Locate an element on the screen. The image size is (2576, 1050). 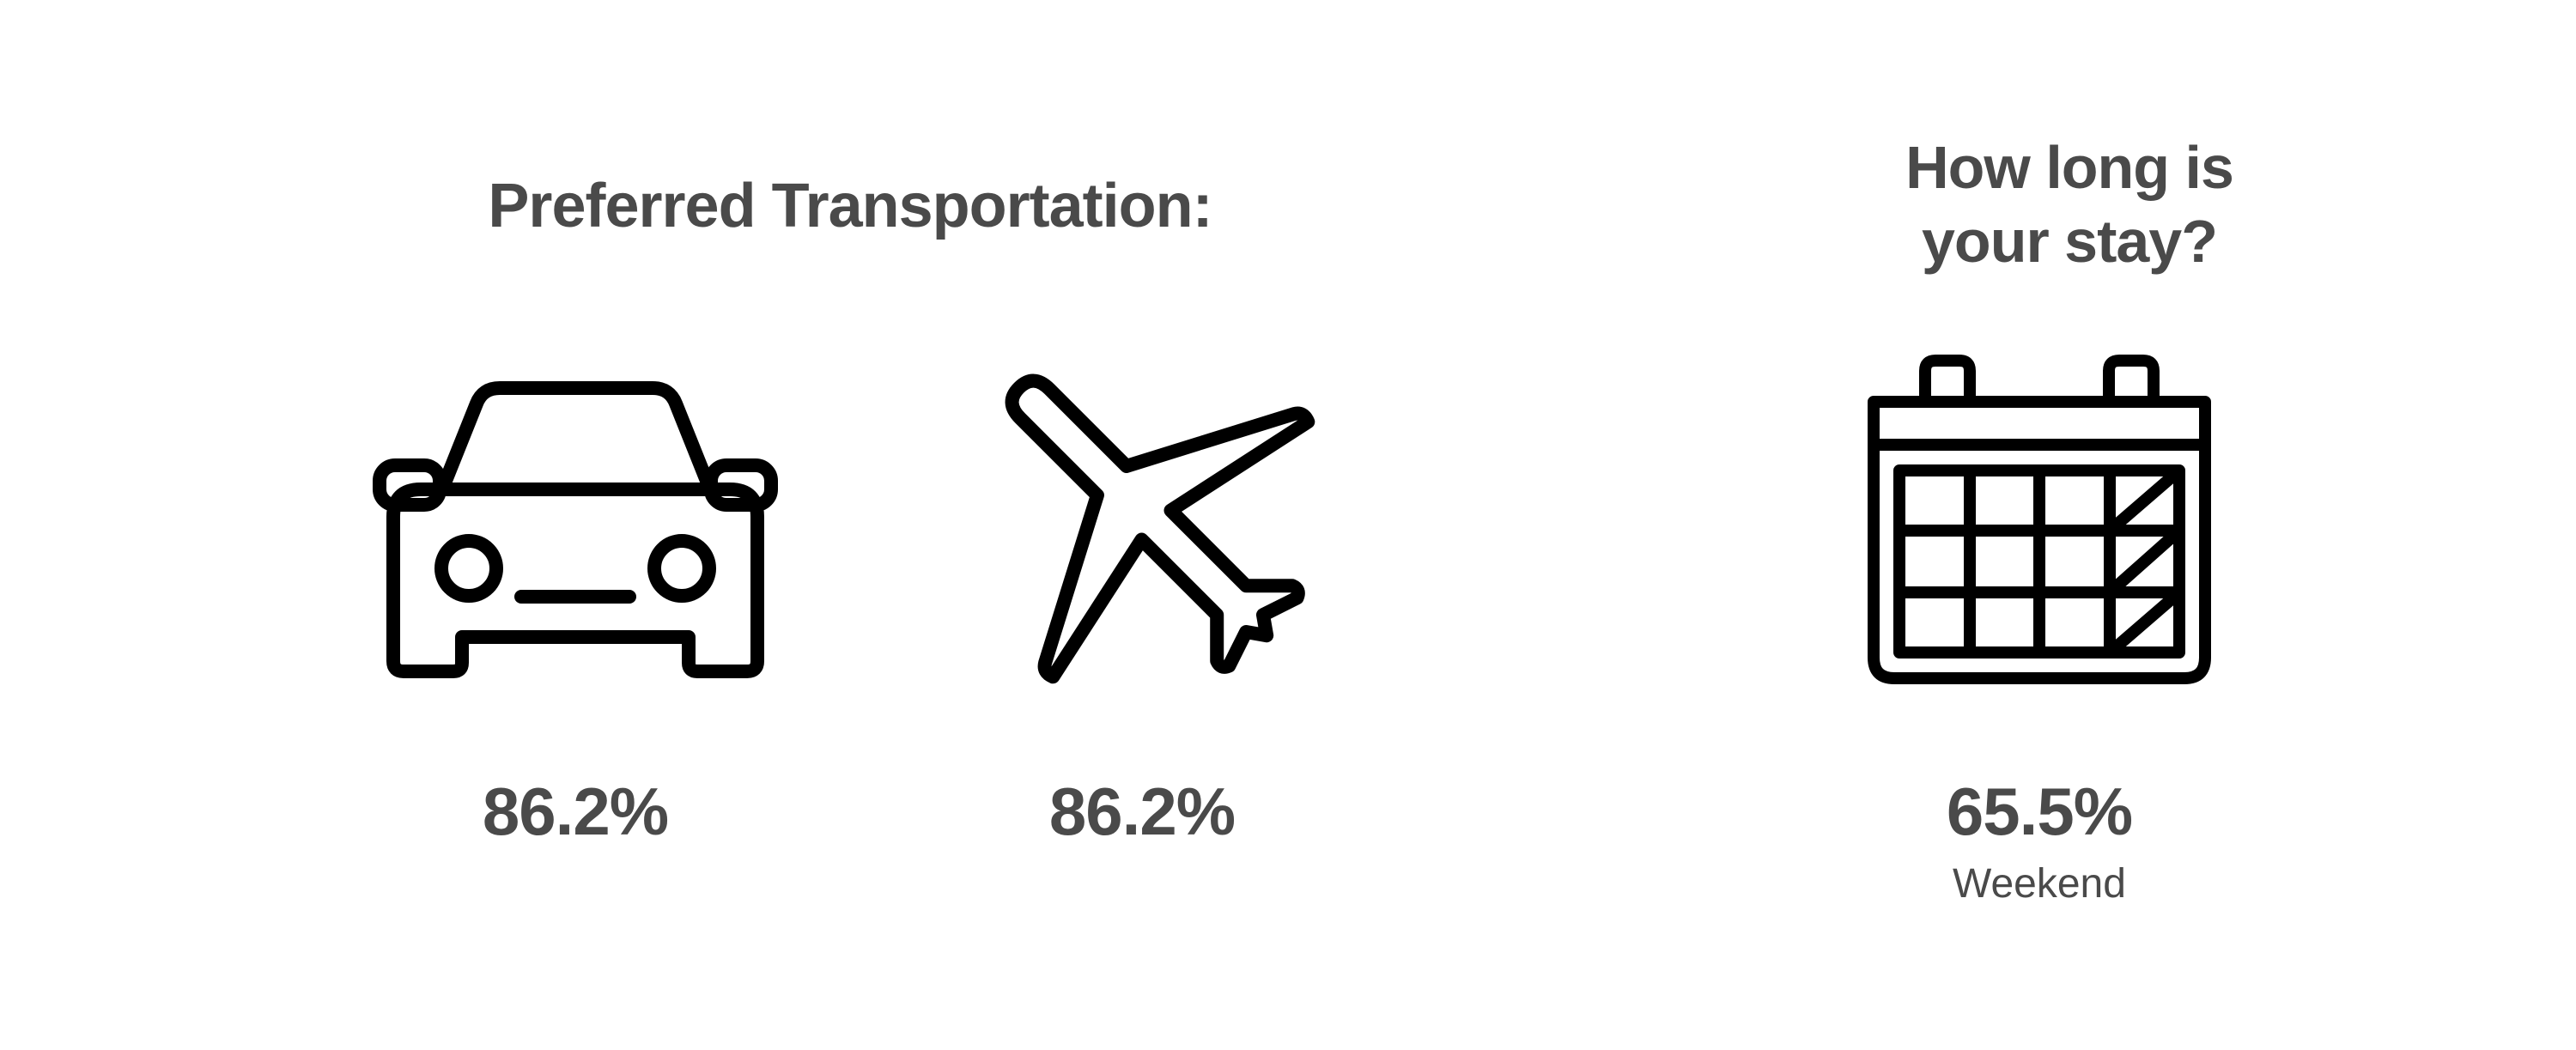
transportation-heading: Preferred Transportation: is located at coordinates (850, 206).